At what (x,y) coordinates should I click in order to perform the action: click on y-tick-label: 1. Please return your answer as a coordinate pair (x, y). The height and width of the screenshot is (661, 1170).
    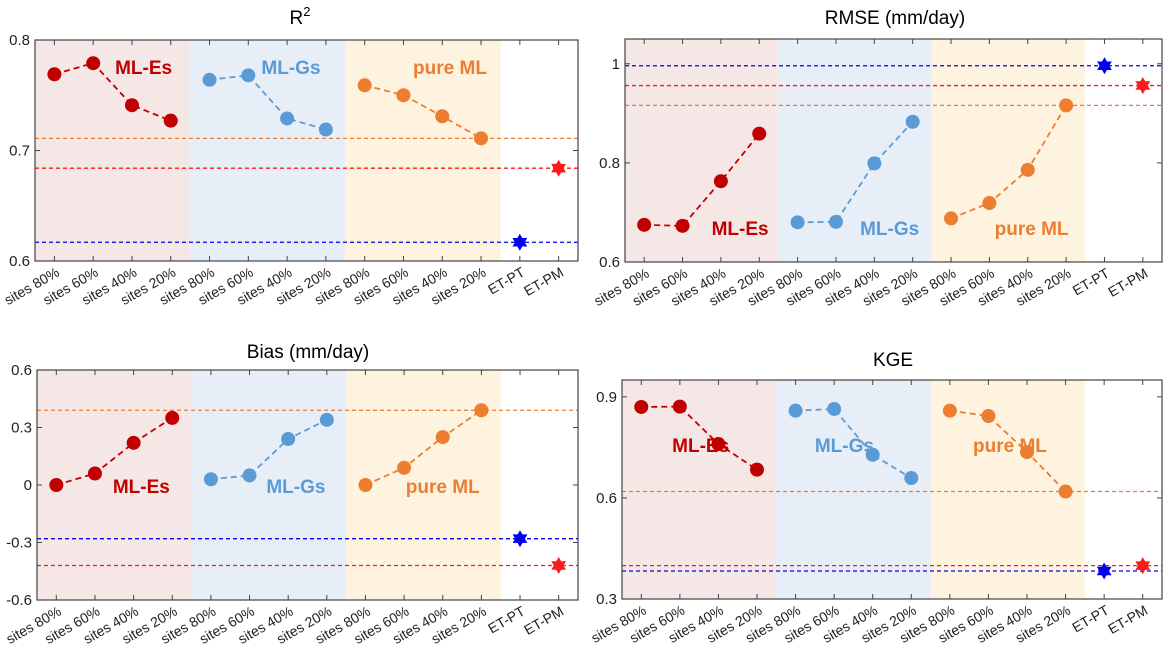
    Looking at the image, I should click on (616, 64).